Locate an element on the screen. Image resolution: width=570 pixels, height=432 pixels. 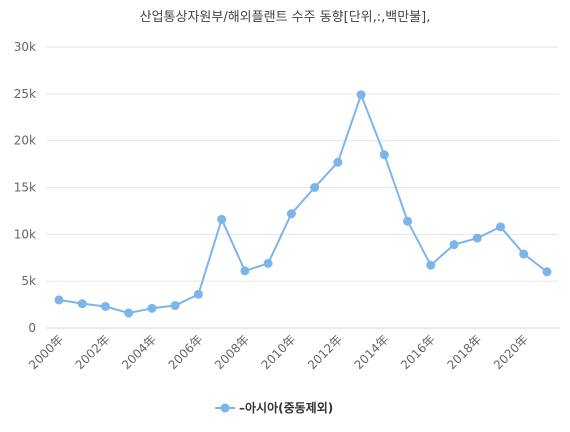
chart-title: 산업통상자원부/해외플랜트 수주 동향[단위,:,백만불], is located at coordinates (285, 17).